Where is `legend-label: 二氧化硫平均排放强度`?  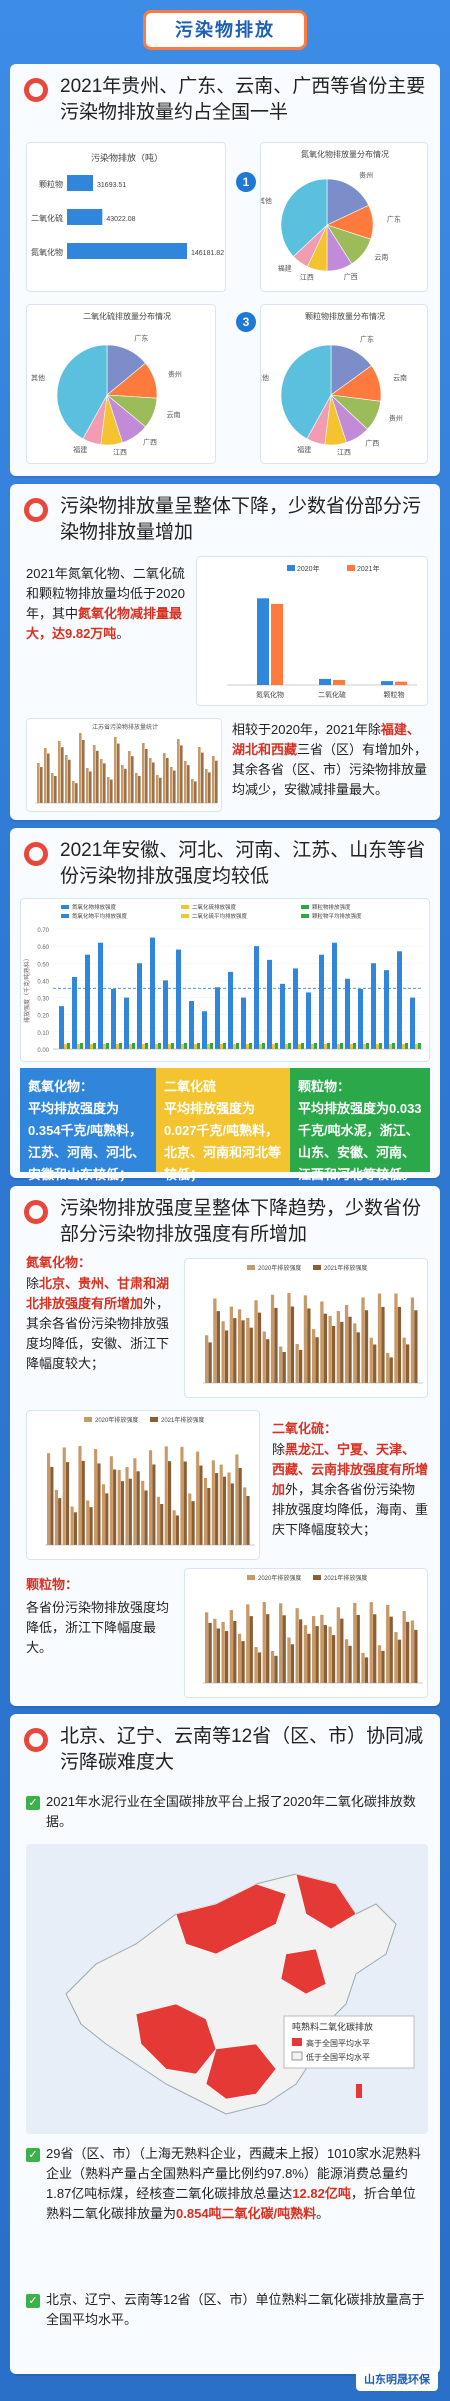 legend-label: 二氧化硫平均排放强度 is located at coordinates (220, 916).